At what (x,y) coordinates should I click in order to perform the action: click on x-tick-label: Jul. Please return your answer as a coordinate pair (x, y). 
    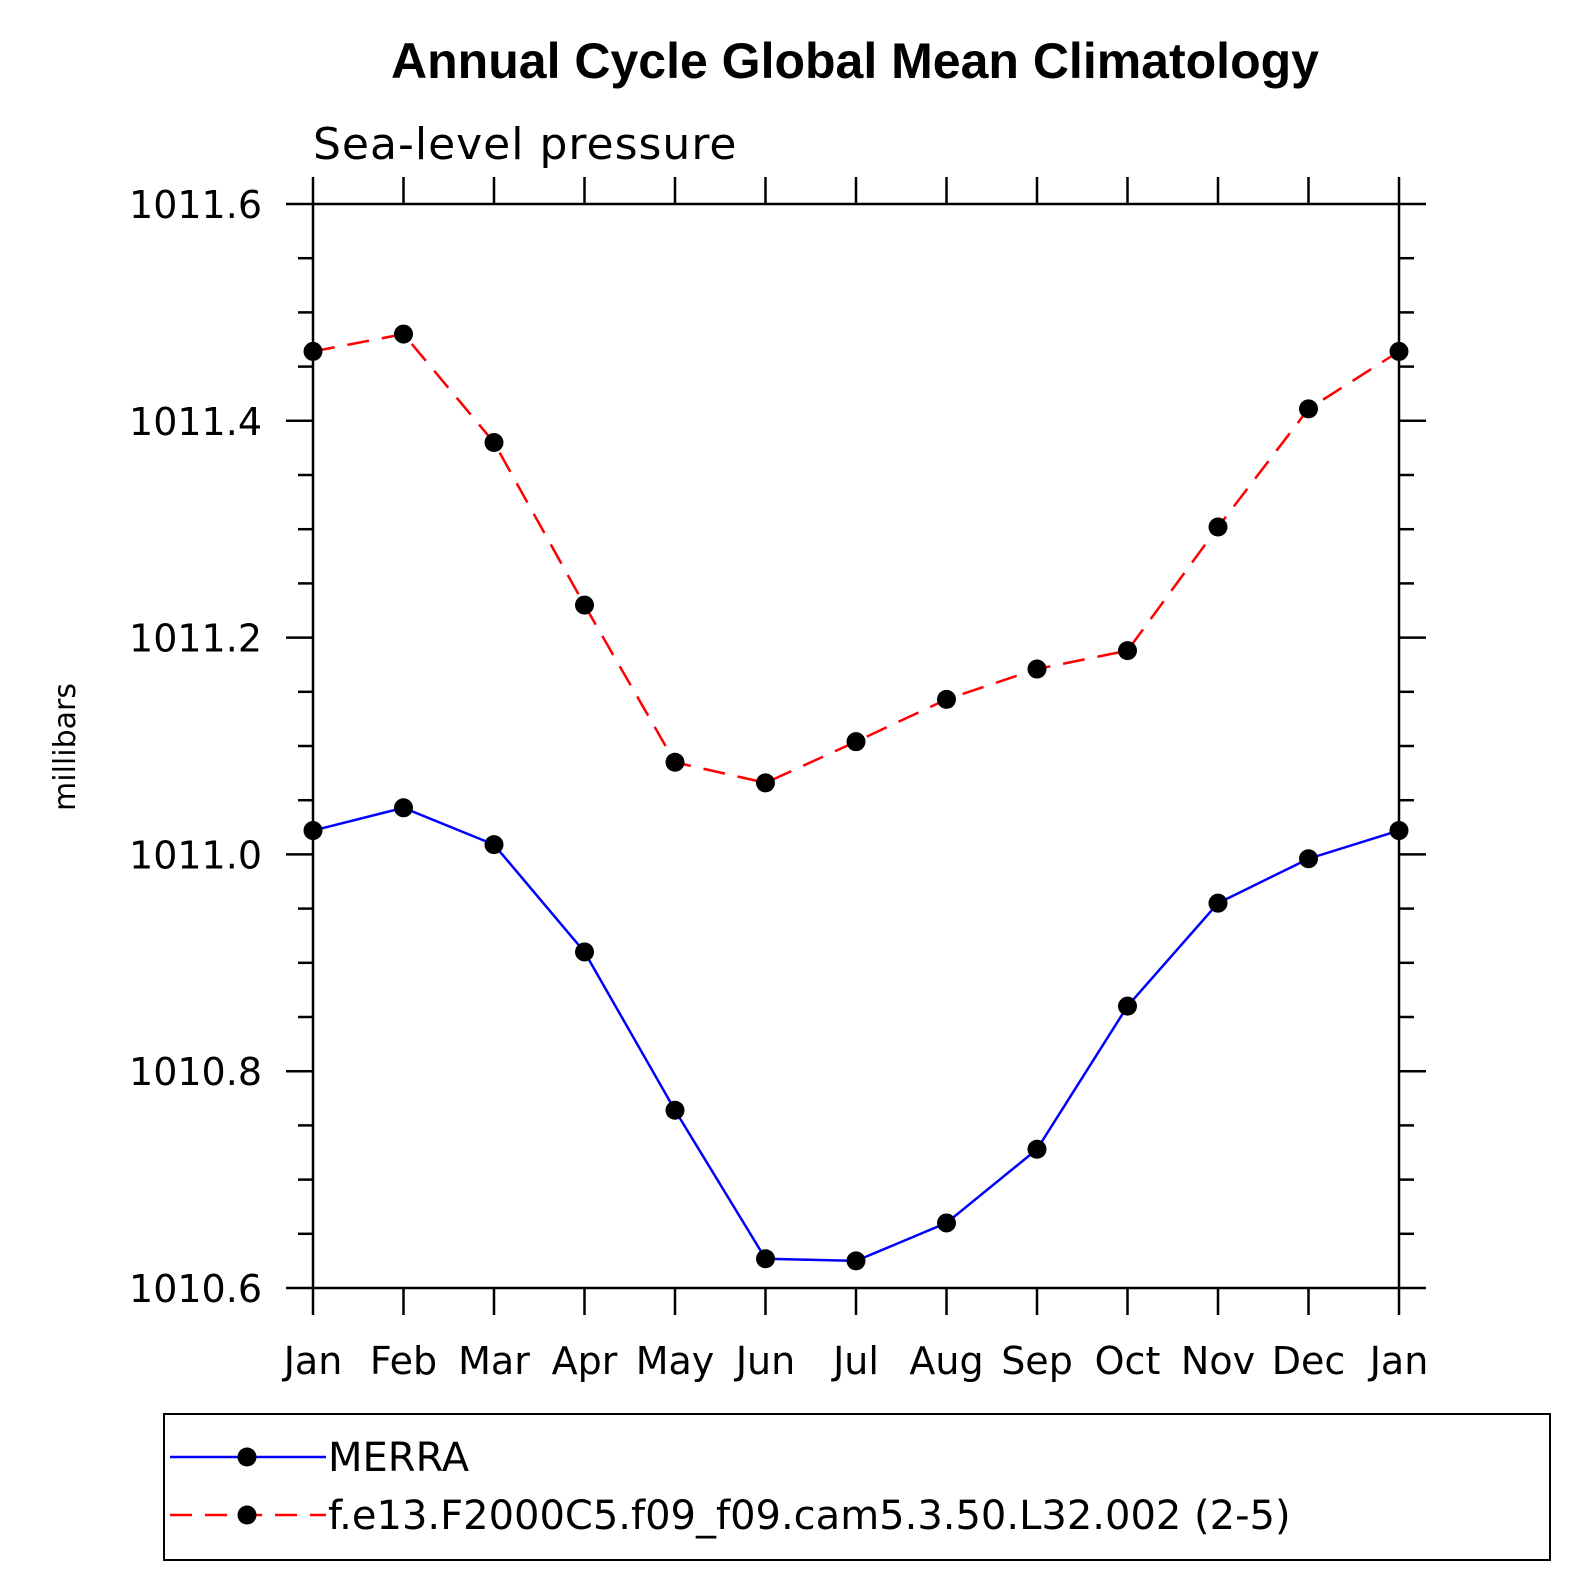
    Looking at the image, I should click on (855, 1361).